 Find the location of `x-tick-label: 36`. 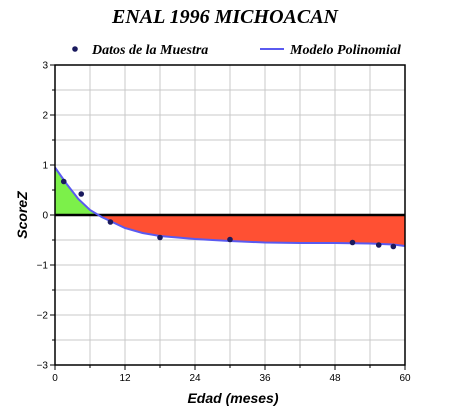

x-tick-label: 36 is located at coordinates (265, 378).